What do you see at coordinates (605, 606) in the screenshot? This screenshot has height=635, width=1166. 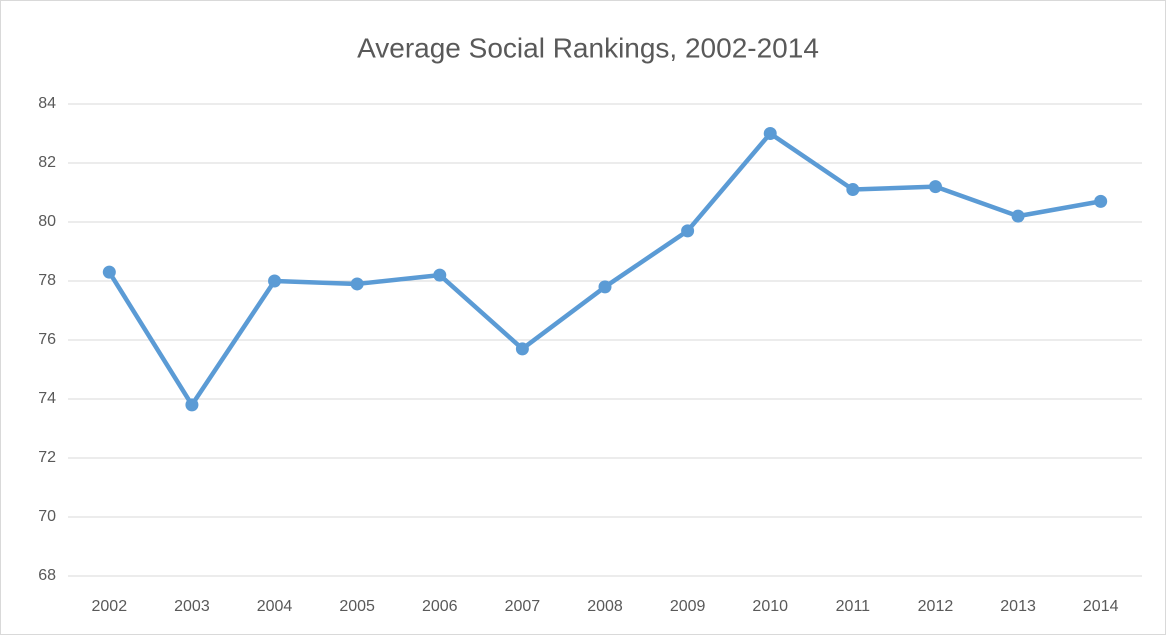 I see `x-tick-label: 2008` at bounding box center [605, 606].